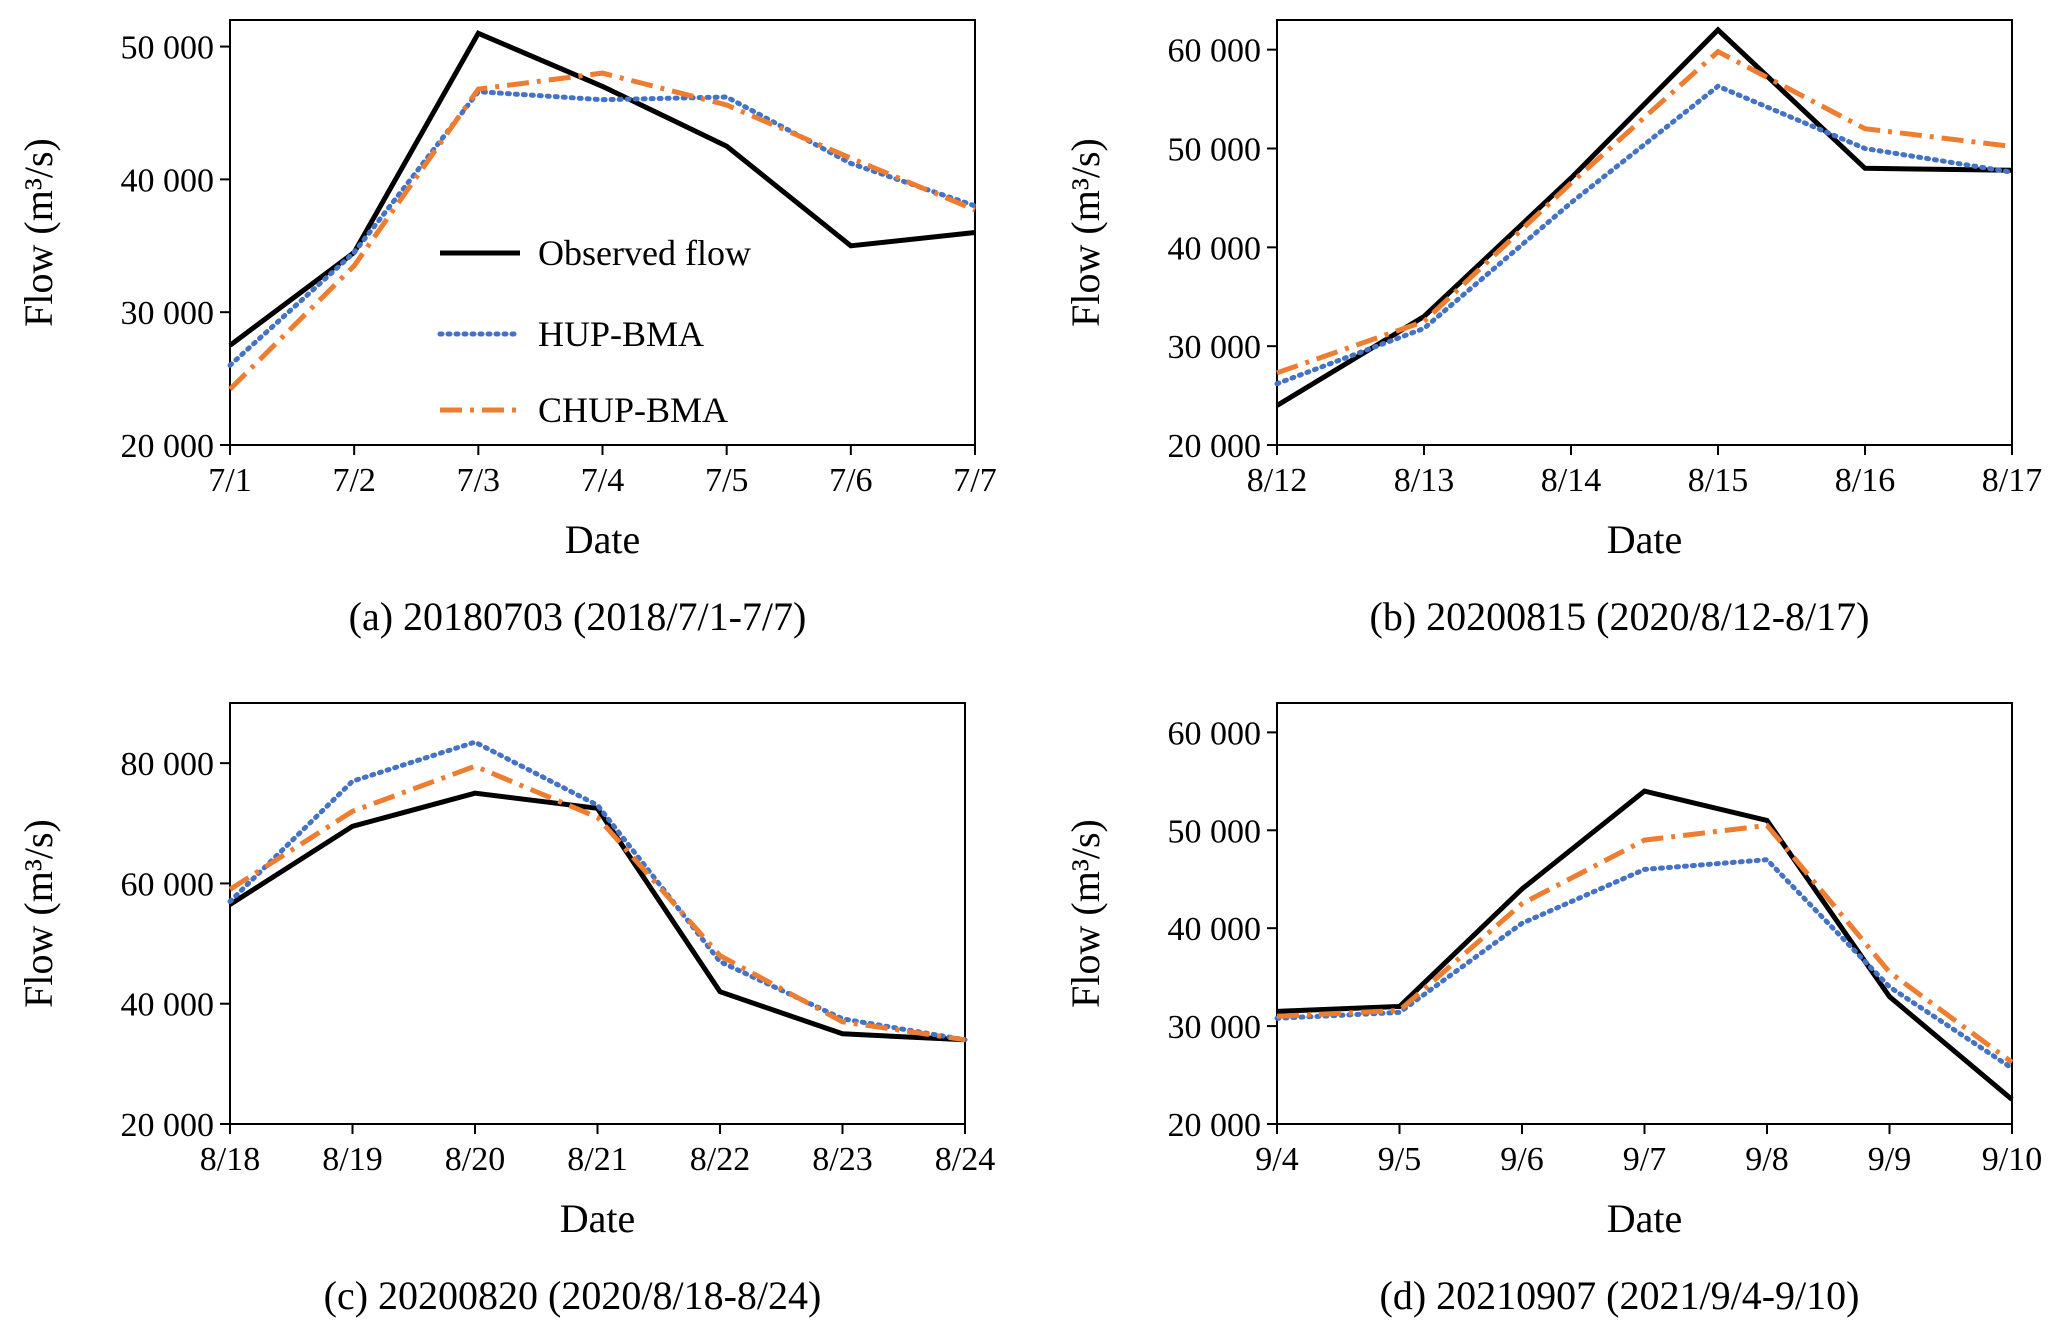  What do you see at coordinates (353, 480) in the screenshot?
I see `x-tick-label: 7/2` at bounding box center [353, 480].